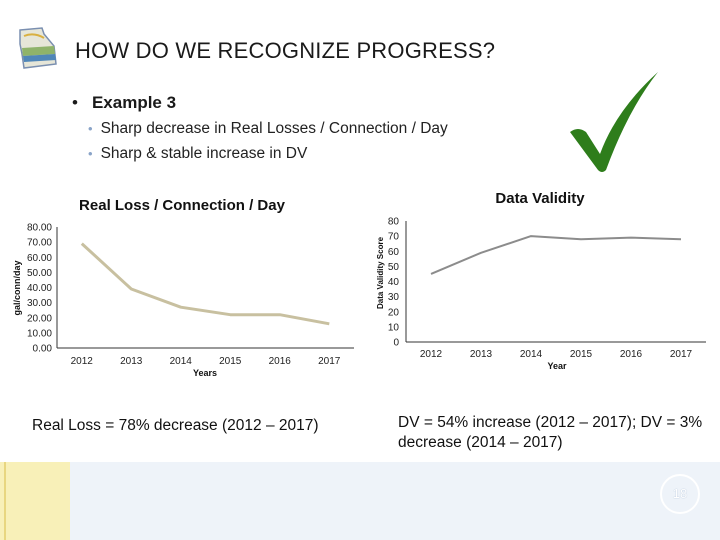 The height and width of the screenshot is (540, 720). Describe the element at coordinates (394, 237) in the screenshot. I see `y-tick-label: 70` at that location.